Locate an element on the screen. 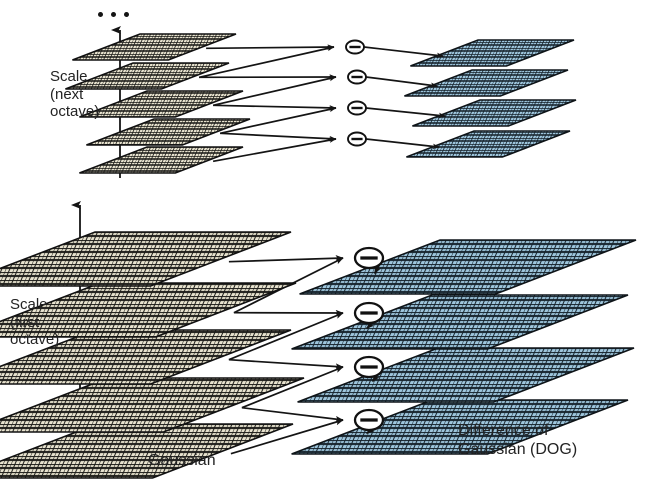  gaussian-branch-first-octave-2-b is located at coordinates (286, 336).